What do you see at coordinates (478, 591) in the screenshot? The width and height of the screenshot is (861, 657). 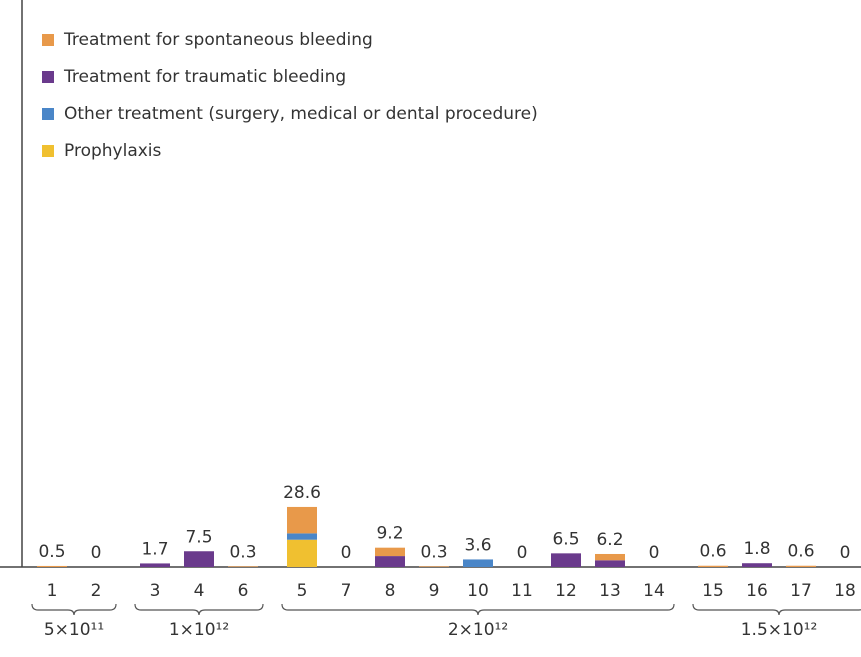 I see `x-tick-label: 10` at bounding box center [478, 591].